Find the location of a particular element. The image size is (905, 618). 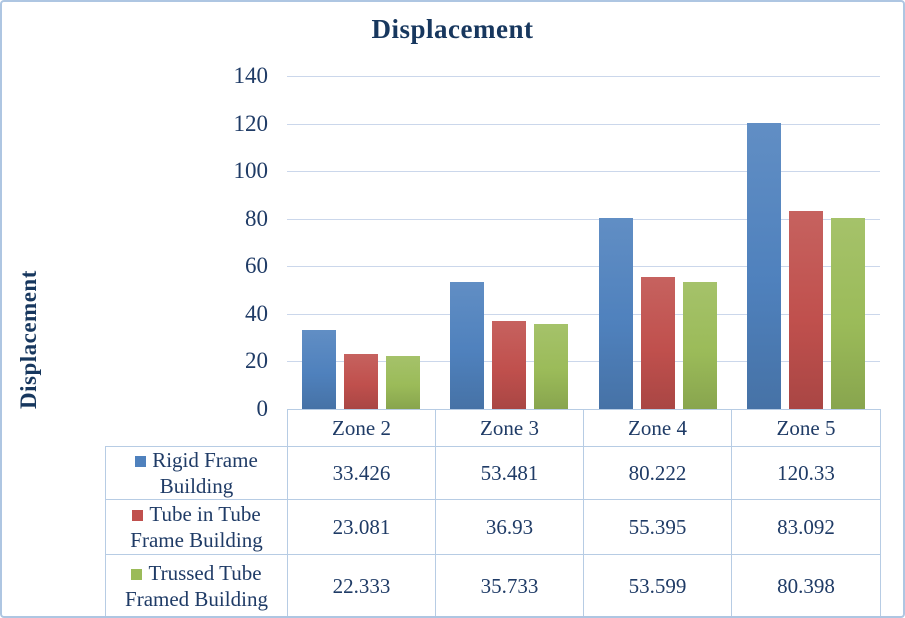

y-axis-ticks: 0 20 40 60 80 100 120 140 is located at coordinates (228, 309).